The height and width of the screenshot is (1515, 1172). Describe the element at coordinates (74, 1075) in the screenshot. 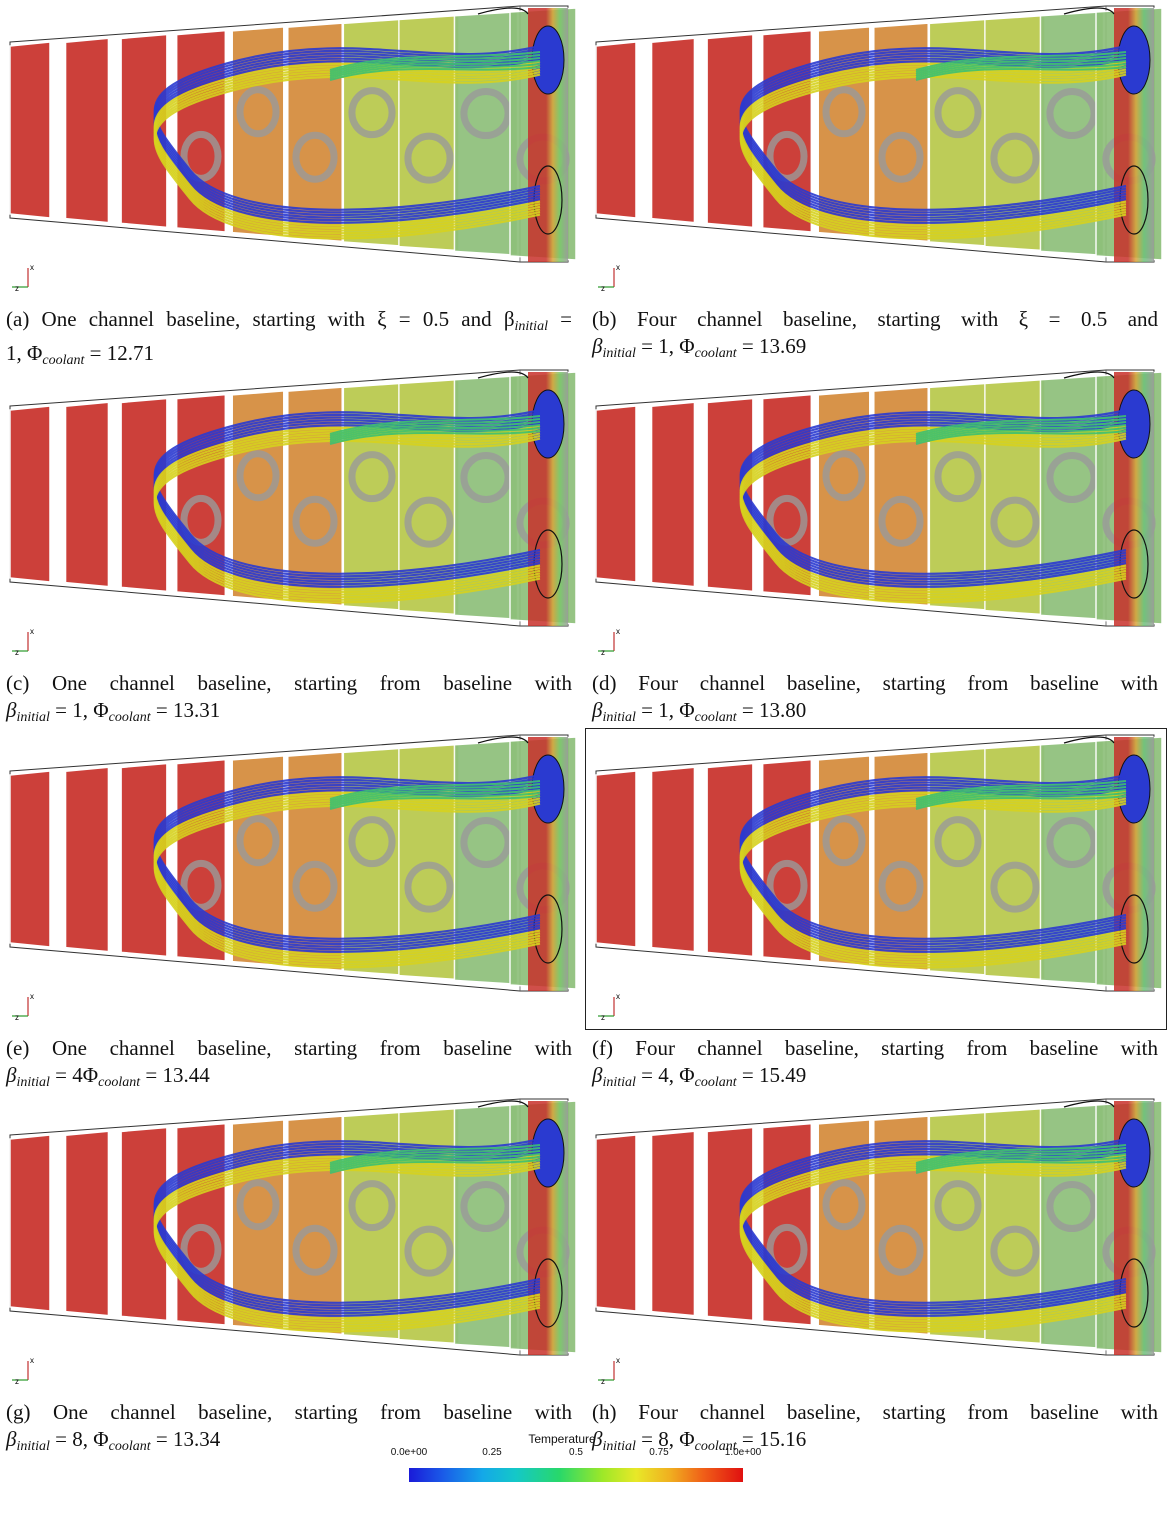

I see `caption-text: = 4Φ` at that location.